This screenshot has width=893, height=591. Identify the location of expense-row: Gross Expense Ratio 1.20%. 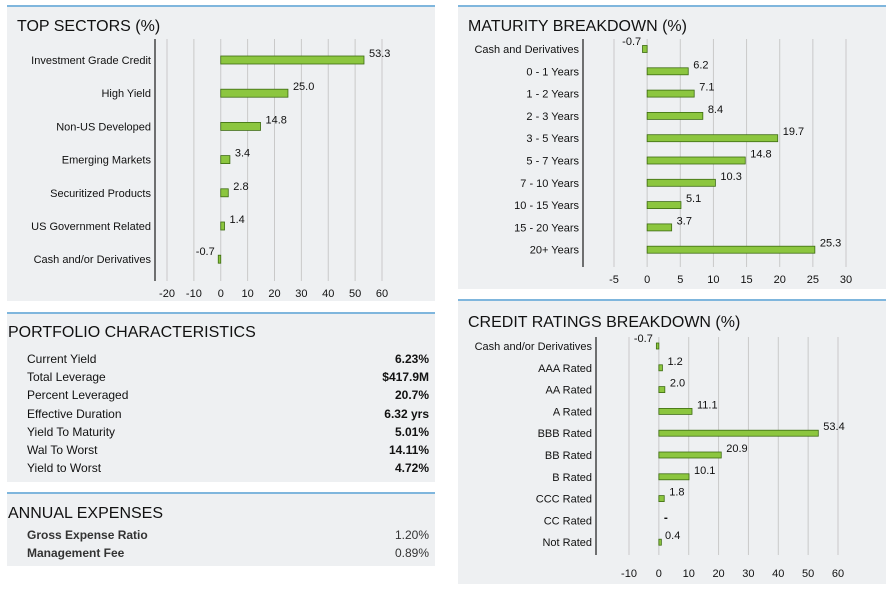
(228, 535).